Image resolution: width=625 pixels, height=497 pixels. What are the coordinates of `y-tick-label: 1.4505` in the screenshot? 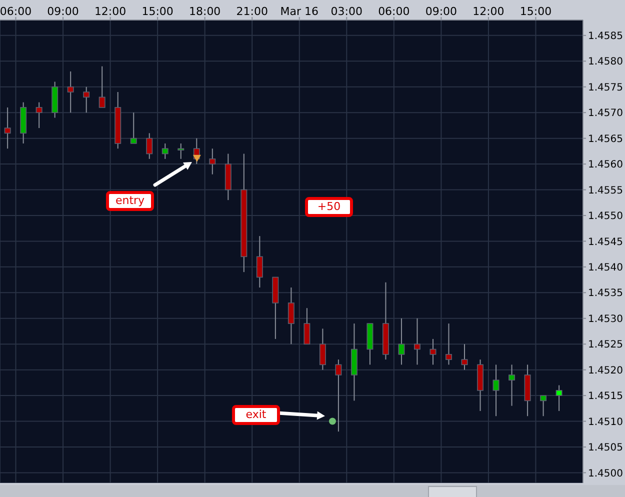 It's located at (605, 448).